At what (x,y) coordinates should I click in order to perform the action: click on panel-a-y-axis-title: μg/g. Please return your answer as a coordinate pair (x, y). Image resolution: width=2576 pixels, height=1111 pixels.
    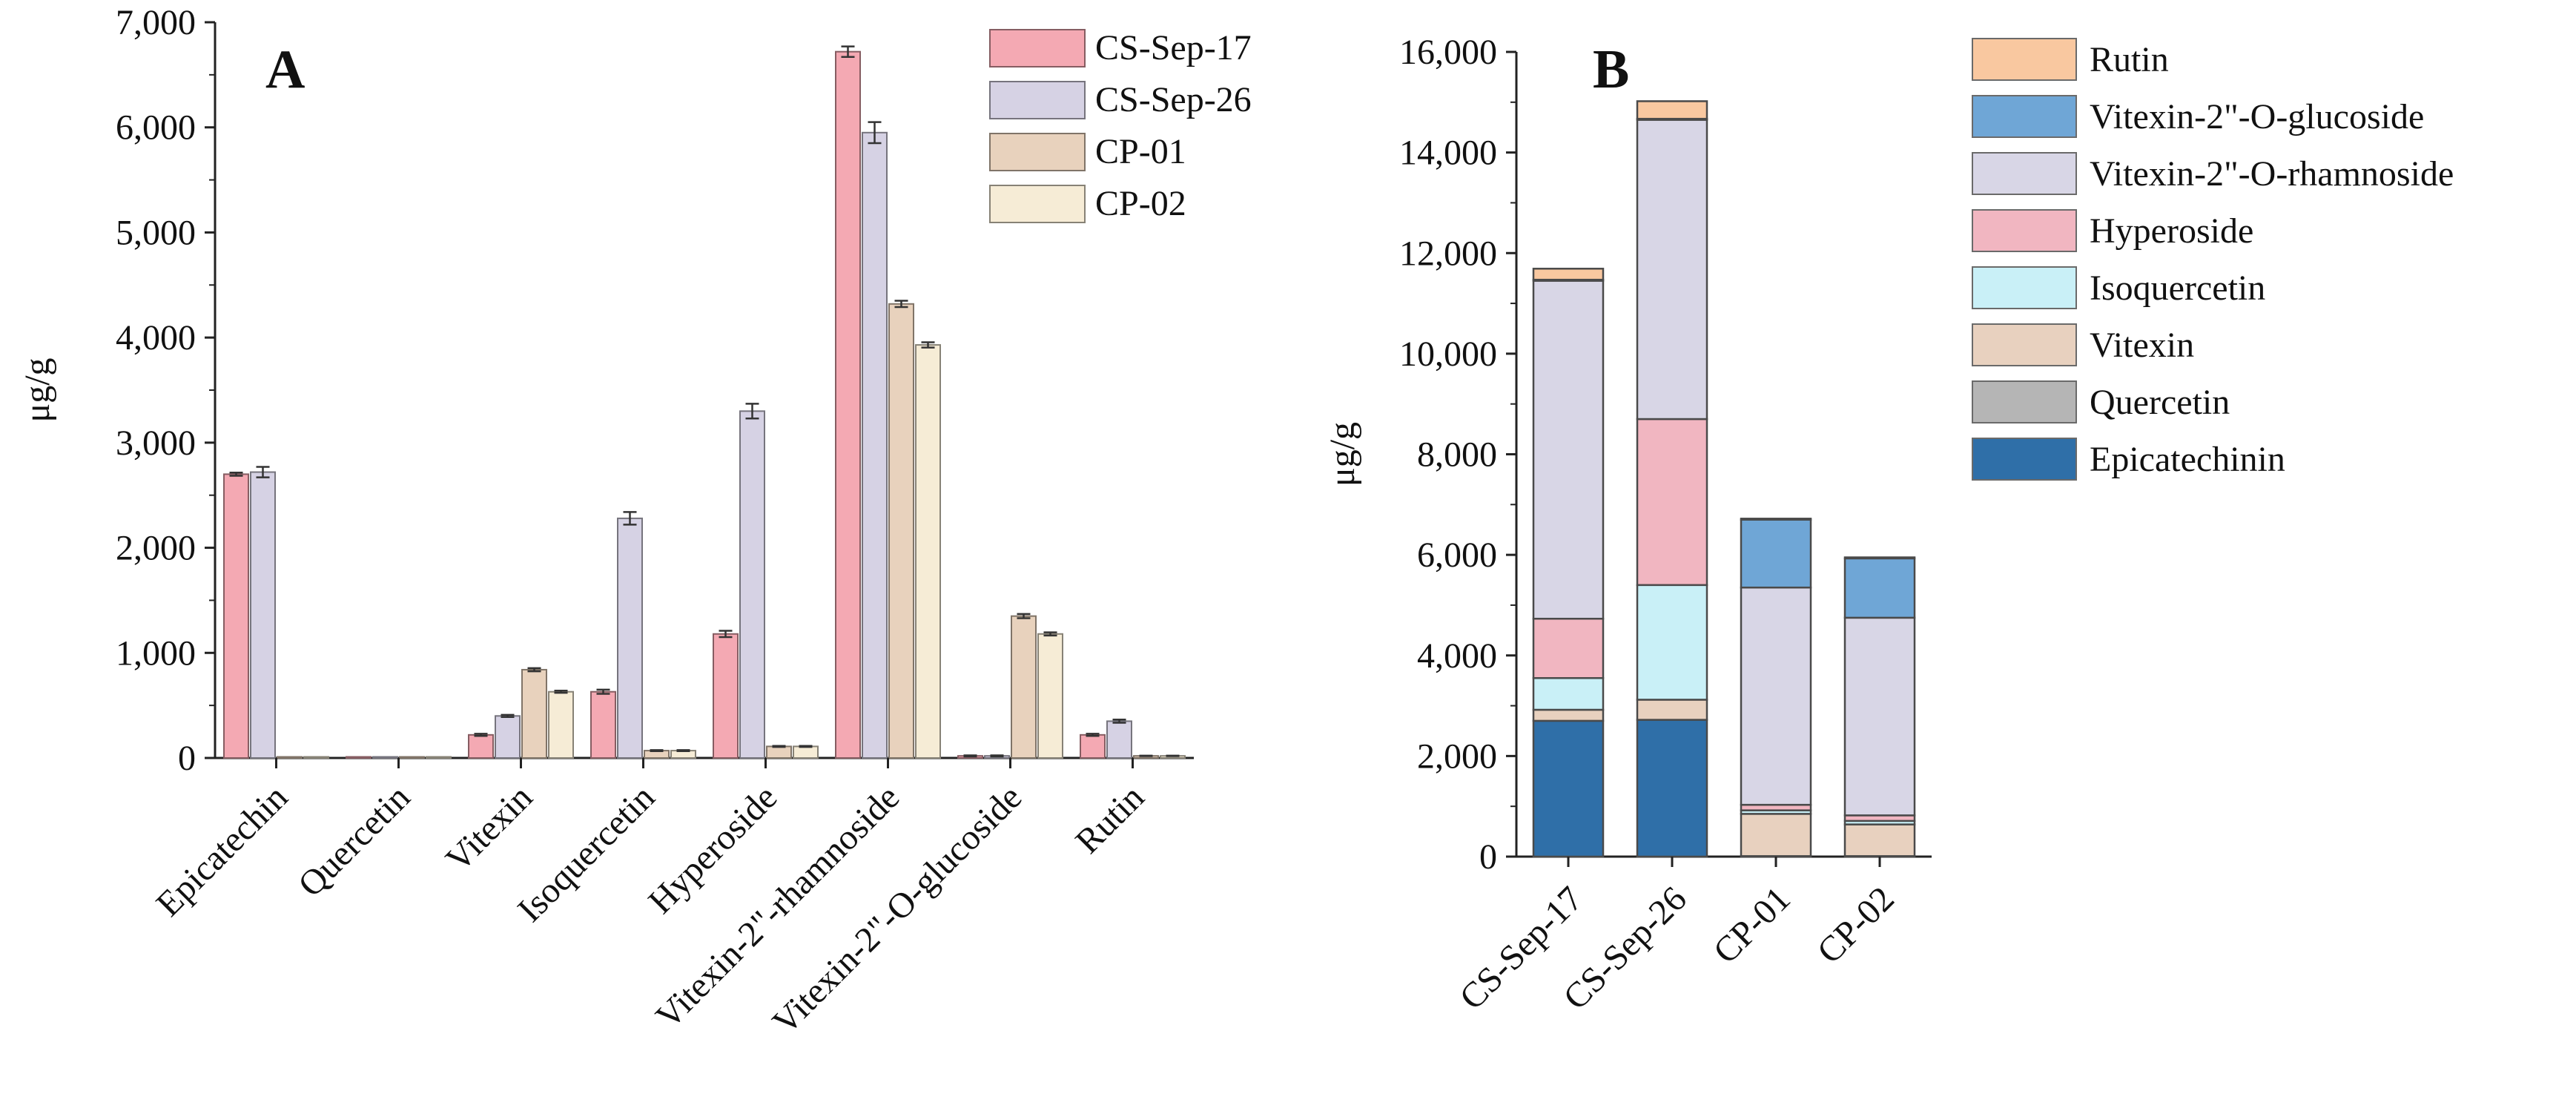
    Looking at the image, I should click on (37, 389).